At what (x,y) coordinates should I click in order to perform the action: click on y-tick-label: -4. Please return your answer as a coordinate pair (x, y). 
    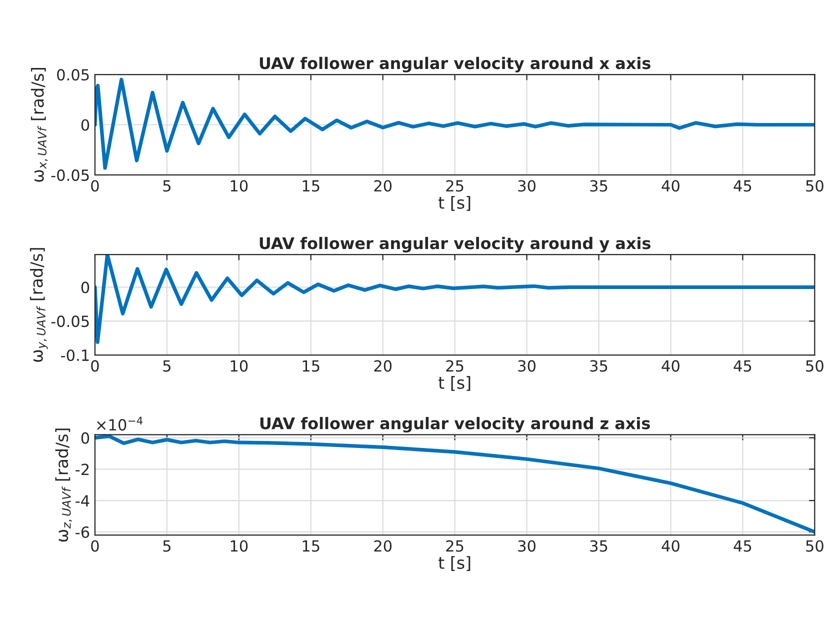
    Looking at the image, I should click on (83, 500).